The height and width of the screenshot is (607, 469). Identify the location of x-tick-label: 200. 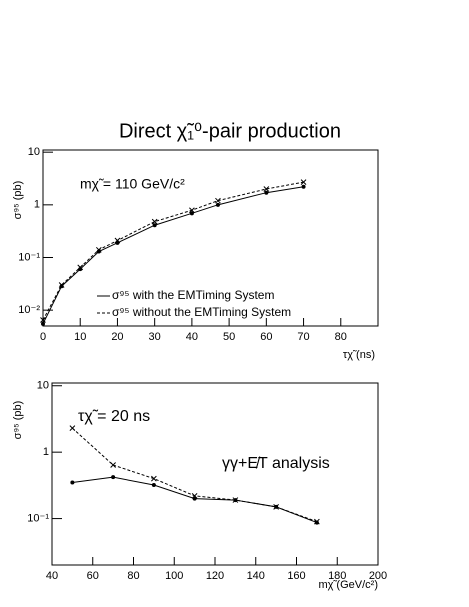
(378, 576).